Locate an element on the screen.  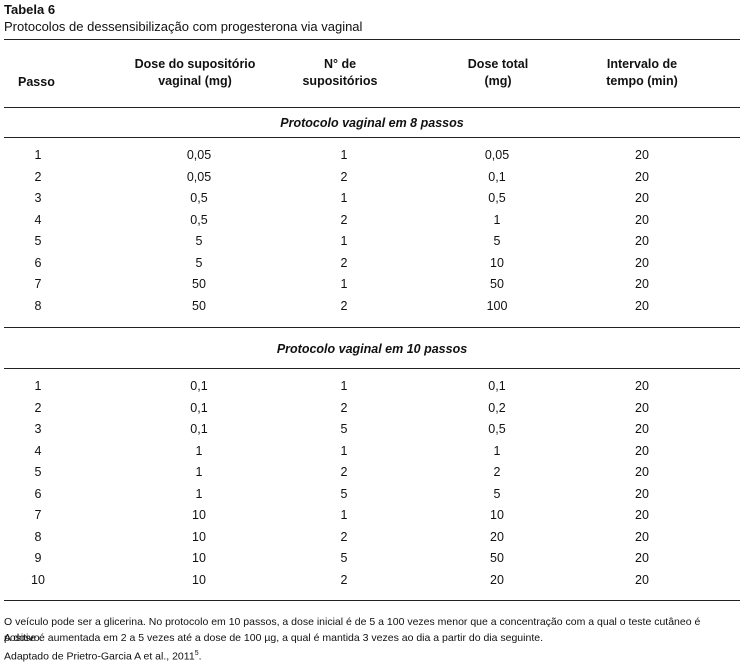
table-row: 3 0,5 1 0,5 20 is located at coordinates (372, 201).